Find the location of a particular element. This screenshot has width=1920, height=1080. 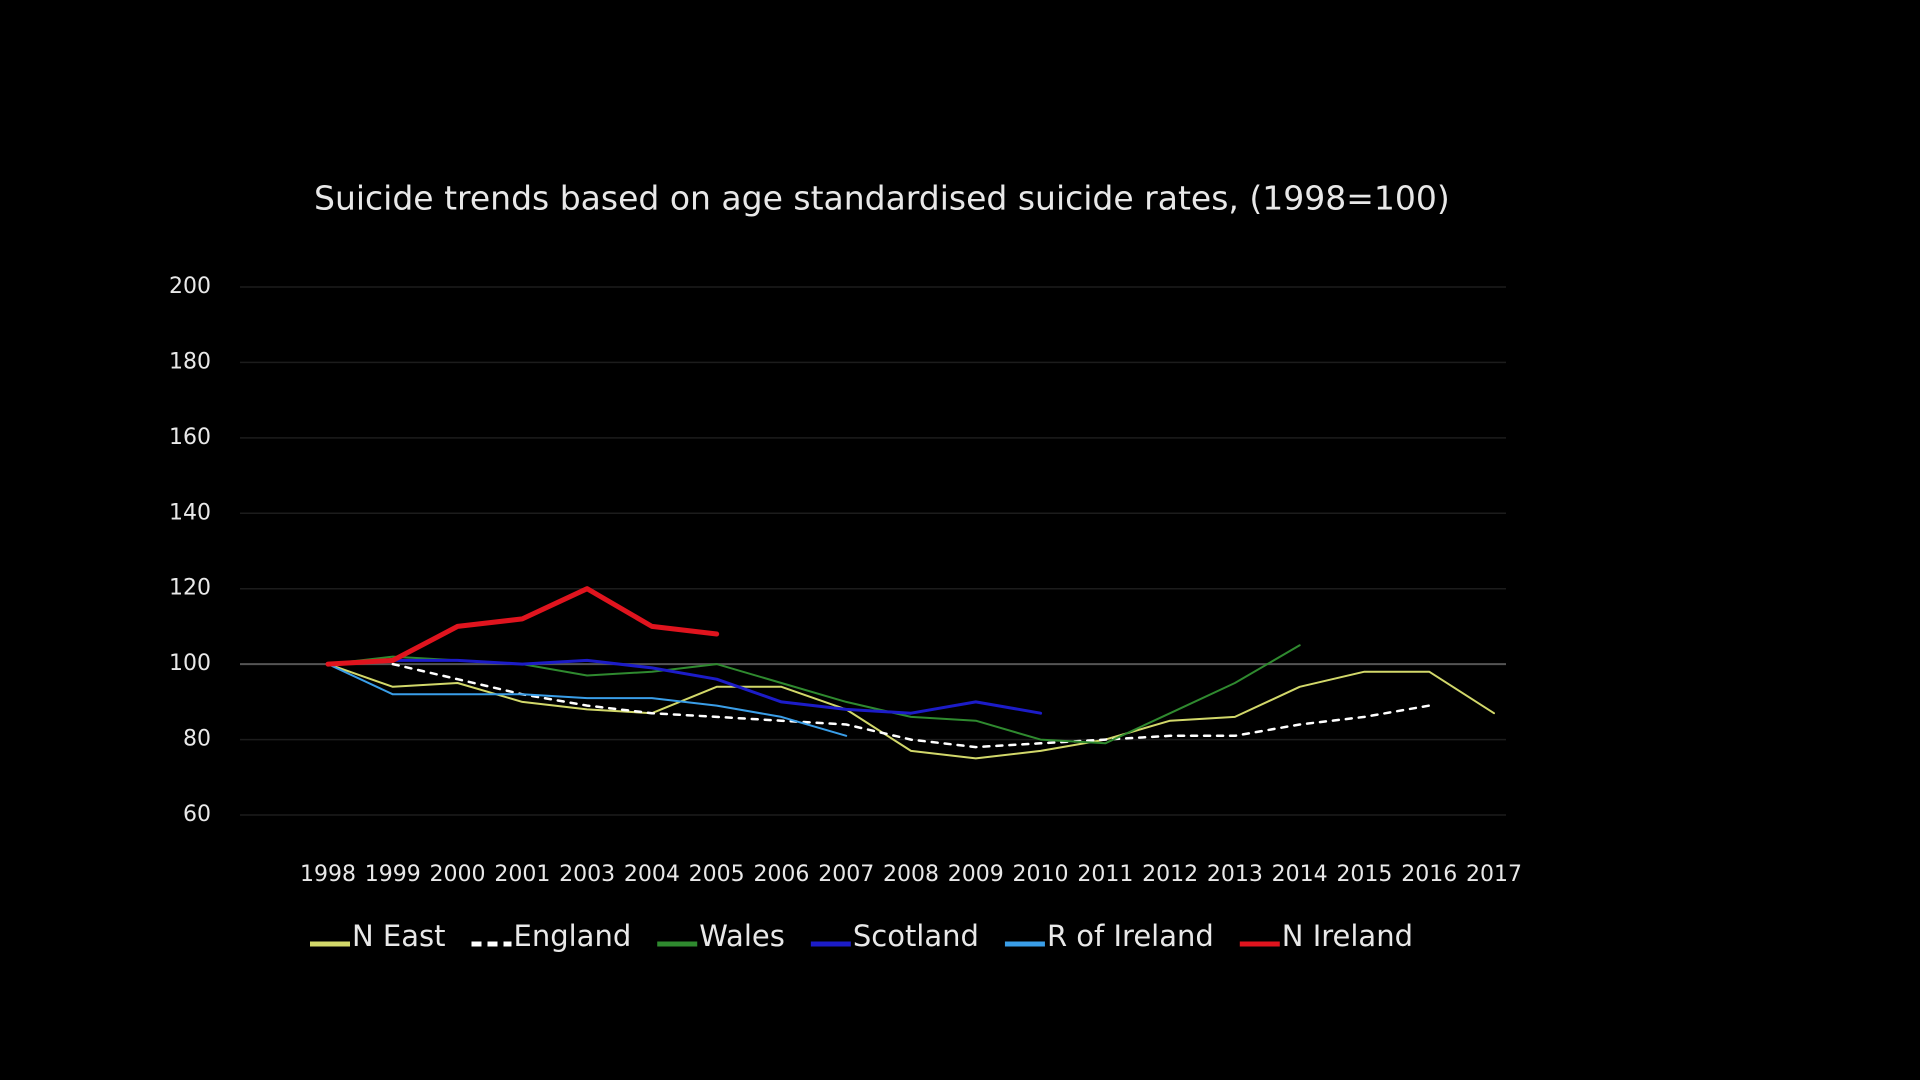

x-tick-label: 2009 is located at coordinates (976, 874).